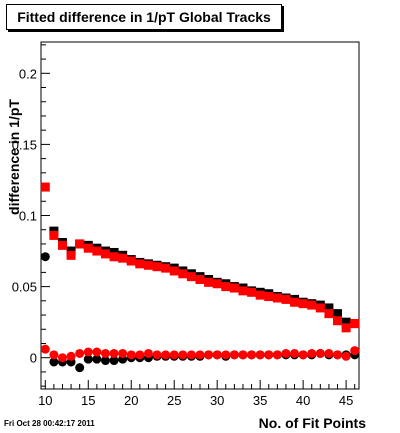 The width and height of the screenshot is (400, 433). What do you see at coordinates (45, 400) in the screenshot?
I see `x-tick-label: 10` at bounding box center [45, 400].